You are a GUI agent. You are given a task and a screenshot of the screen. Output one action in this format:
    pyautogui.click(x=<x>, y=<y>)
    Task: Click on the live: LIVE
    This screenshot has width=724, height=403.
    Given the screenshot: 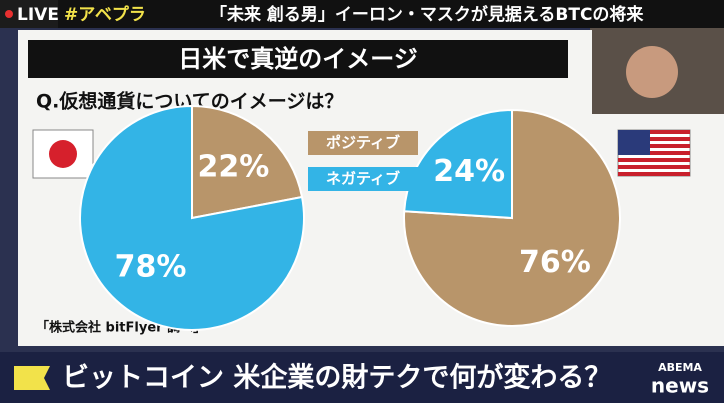 What is the action you would take?
    pyautogui.click(x=38, y=15)
    